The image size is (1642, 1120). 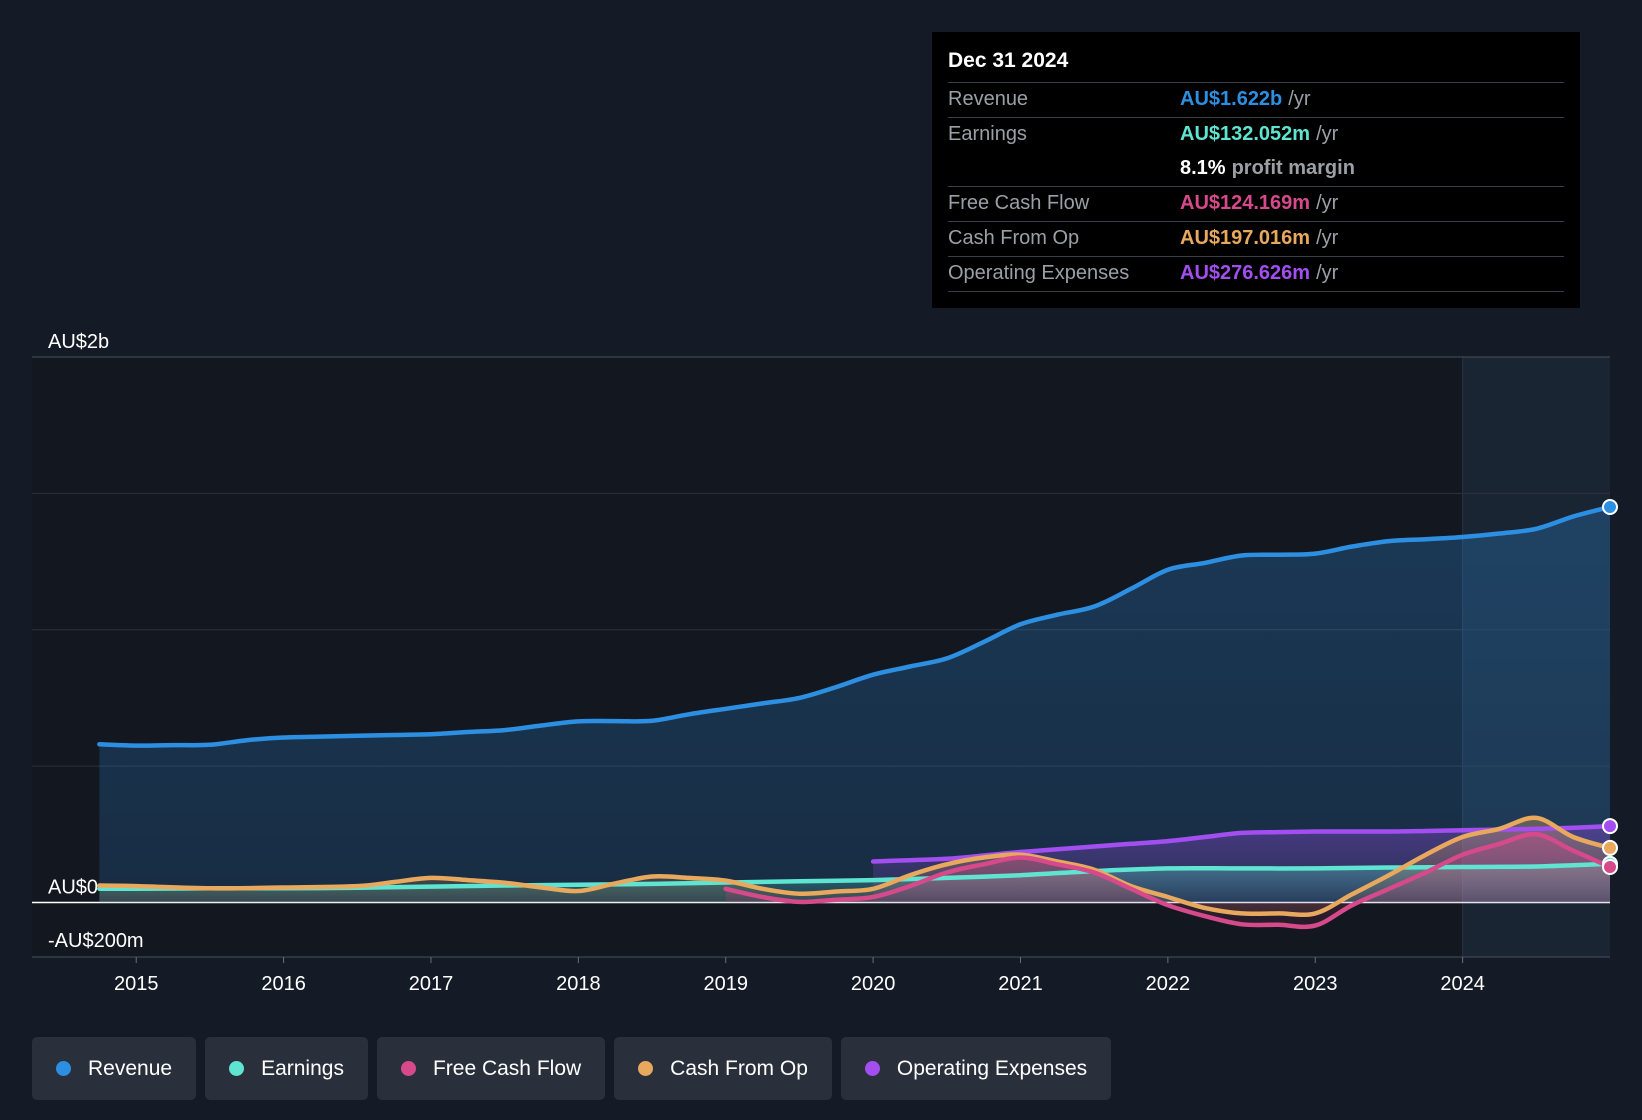 What do you see at coordinates (73, 887) in the screenshot?
I see `y-axis-label: AU$0` at bounding box center [73, 887].